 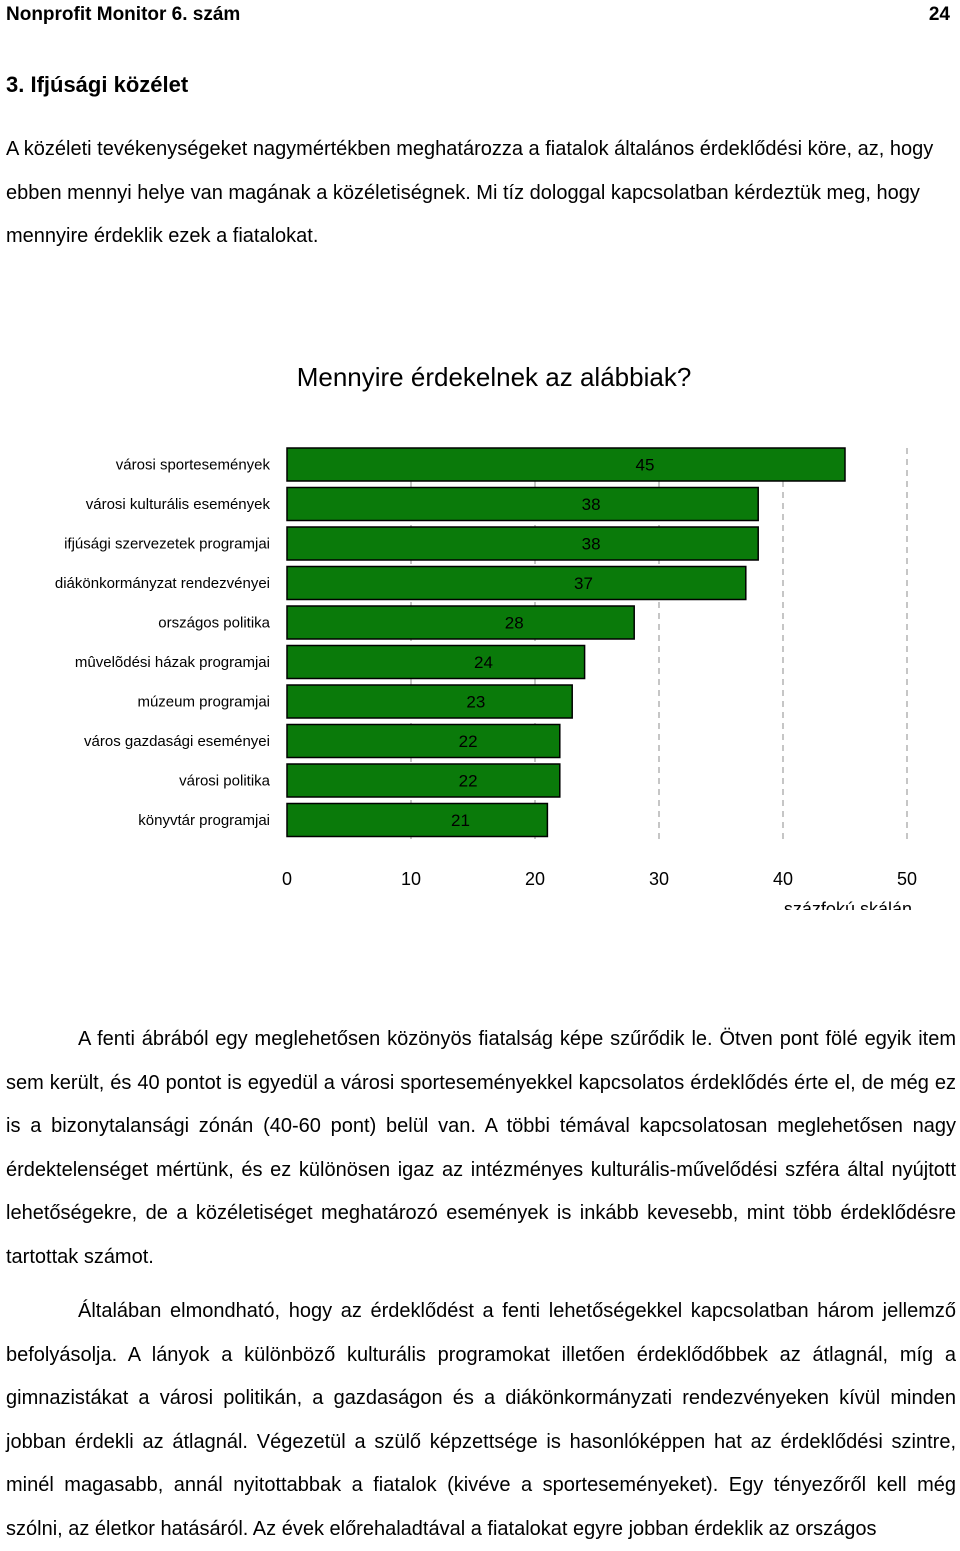 What do you see at coordinates (172, 662) in the screenshot?
I see `category-label: mûvelõdési házak programjai` at bounding box center [172, 662].